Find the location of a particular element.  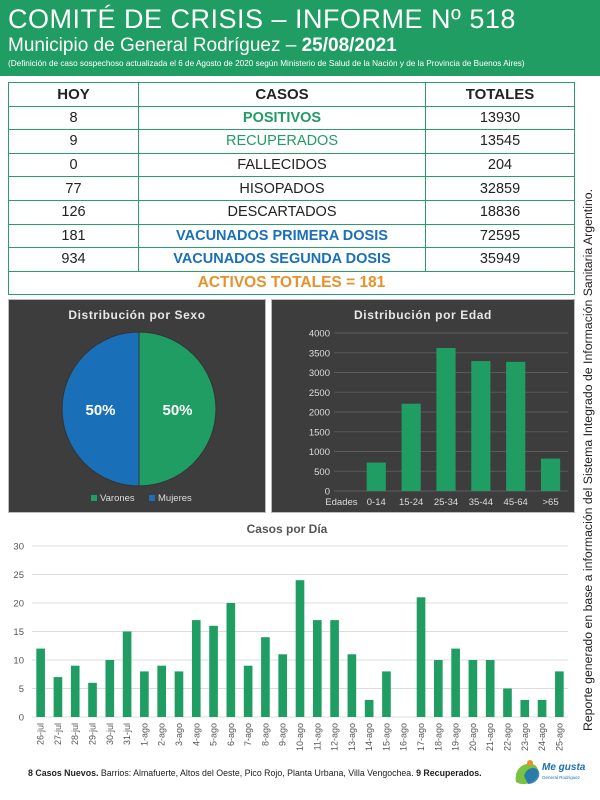

x-tick-label: 7-ago is located at coordinates (248, 734).